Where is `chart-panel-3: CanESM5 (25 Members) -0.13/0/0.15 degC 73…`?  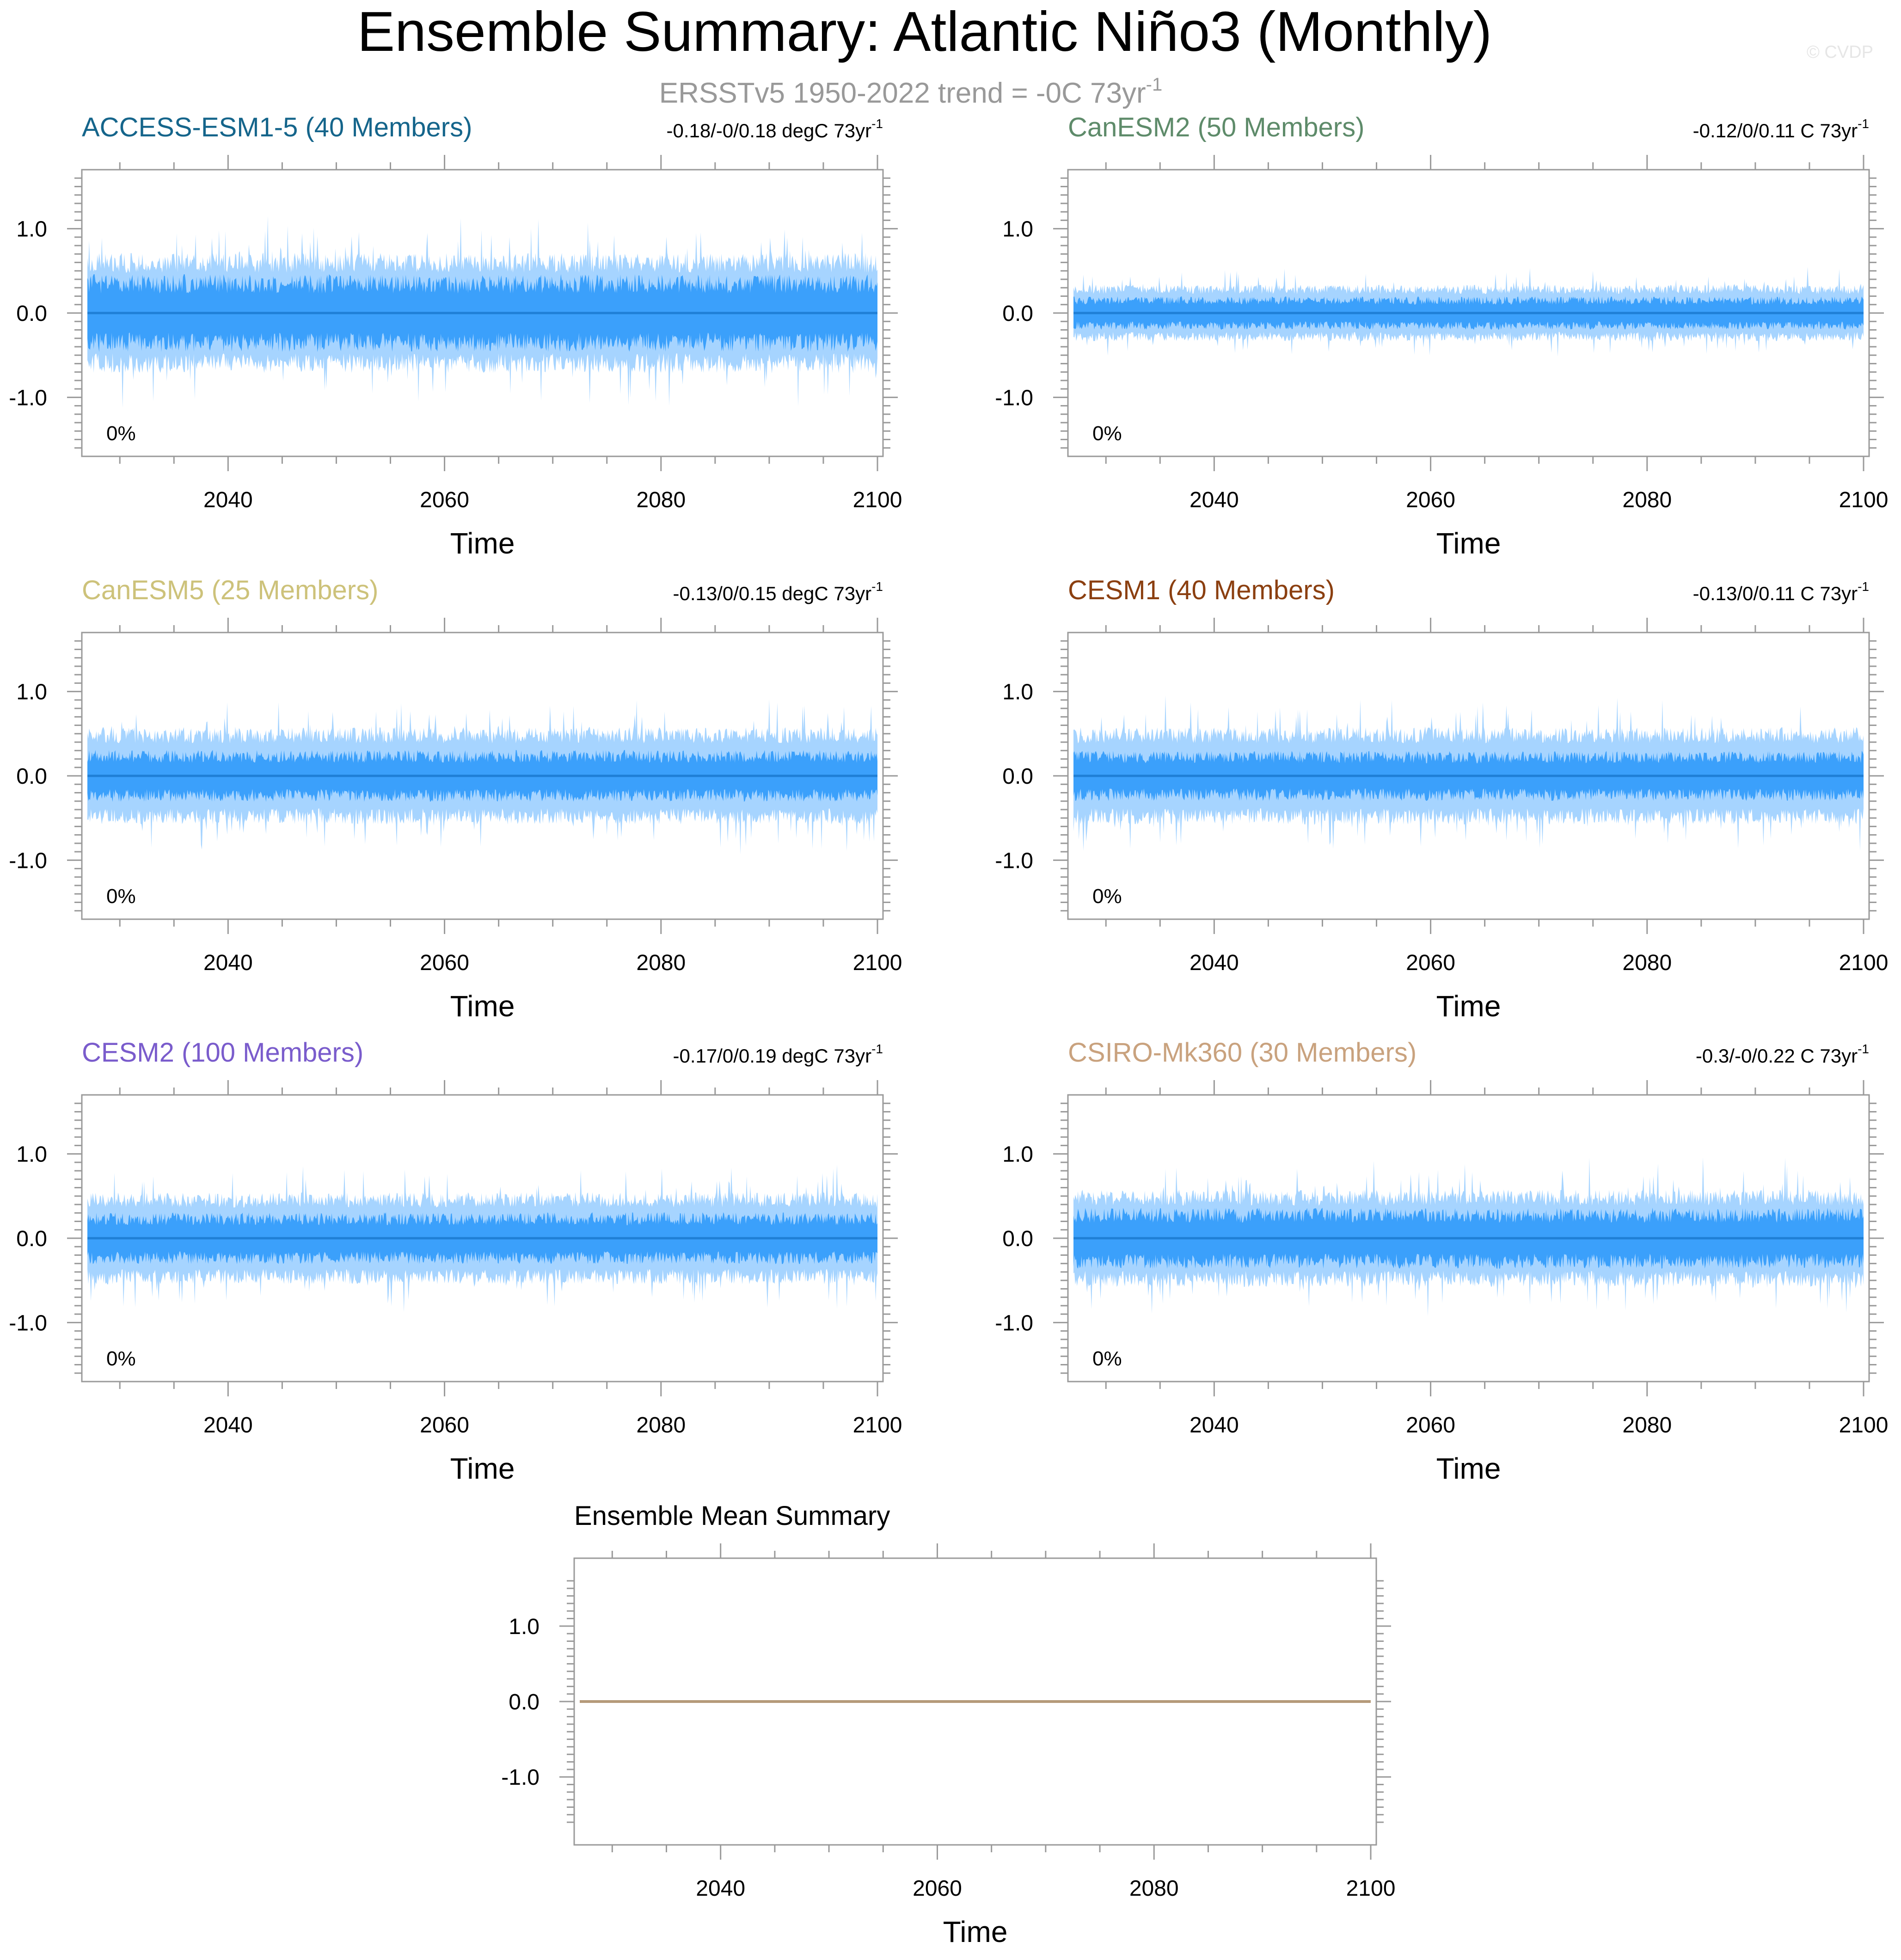
chart-panel-3: CanESM5 (25 Members) -0.13/0/0.15 degC 73… is located at coordinates (456, 799).